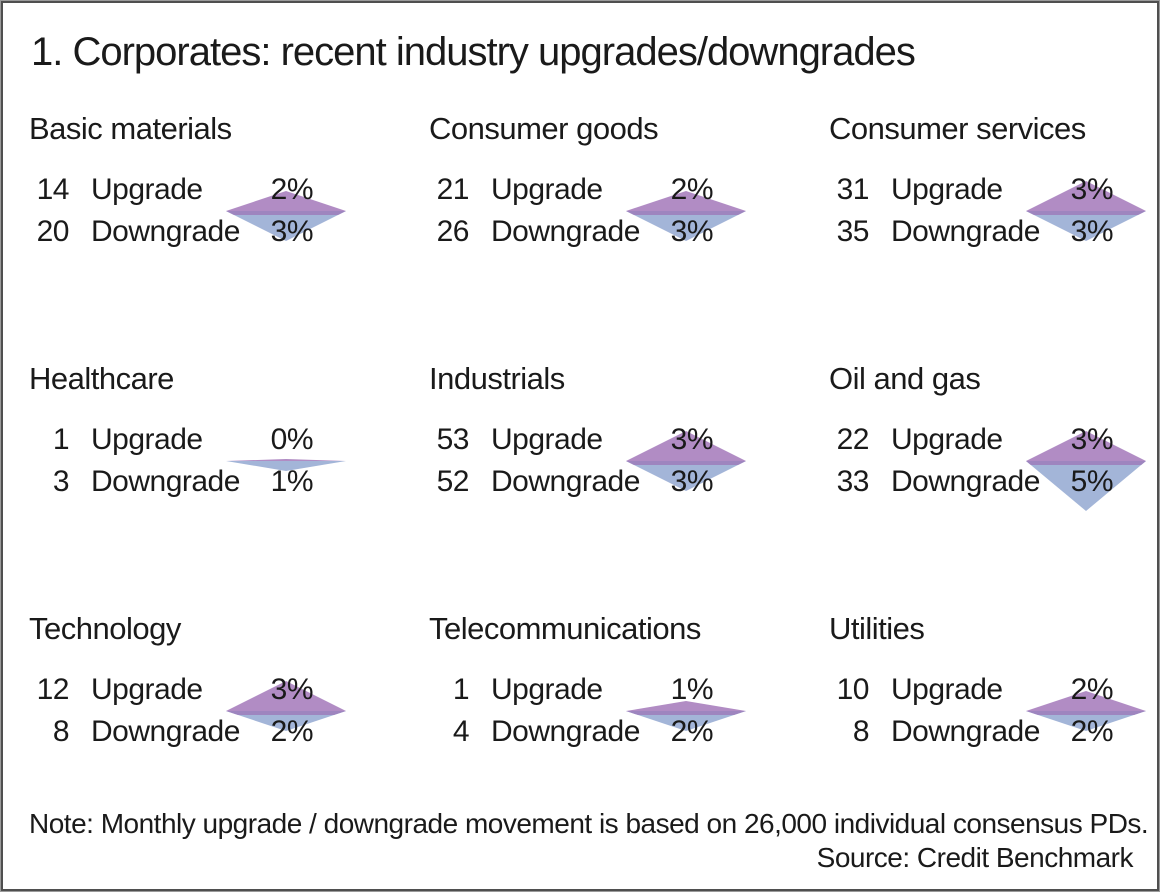 The width and height of the screenshot is (1160, 892). I want to click on upgrade-row: 1 Upgrade 1%, so click(609, 690).